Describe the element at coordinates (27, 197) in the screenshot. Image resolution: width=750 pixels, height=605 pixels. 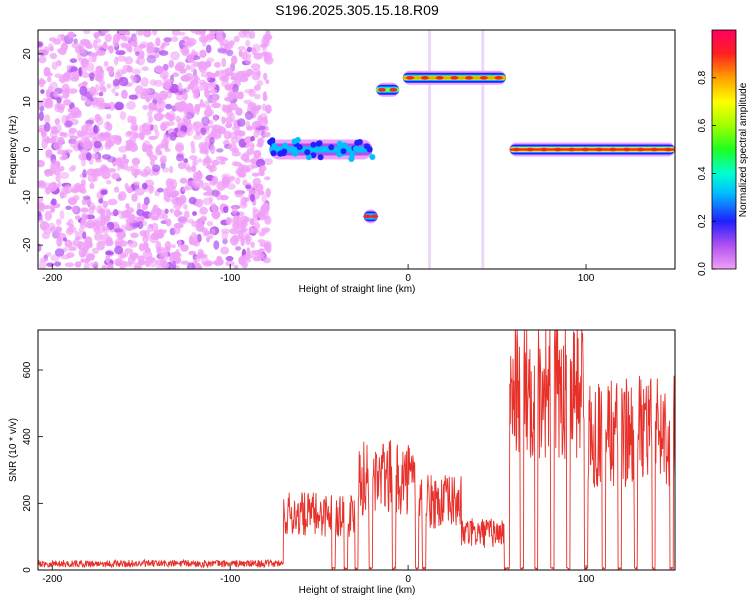
I see `y-tick-label: -10` at that location.